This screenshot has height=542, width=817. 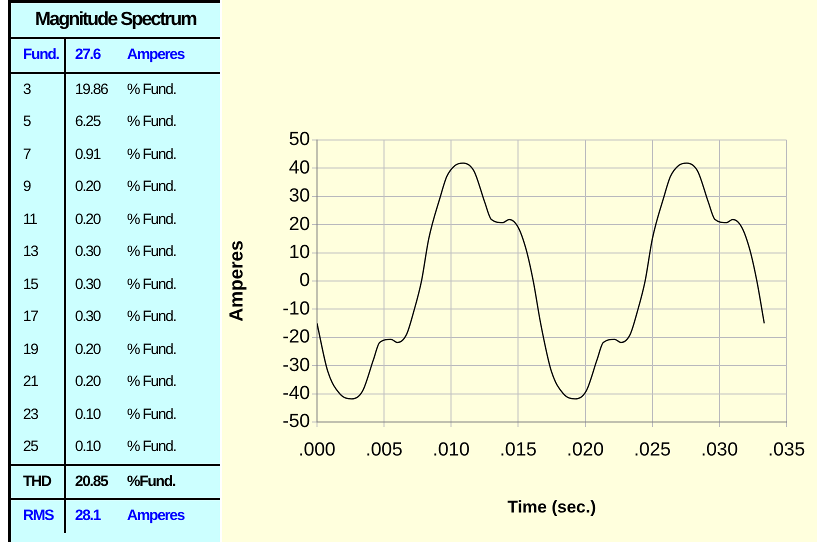 I want to click on y-tick-label: 10, so click(x=299, y=253).